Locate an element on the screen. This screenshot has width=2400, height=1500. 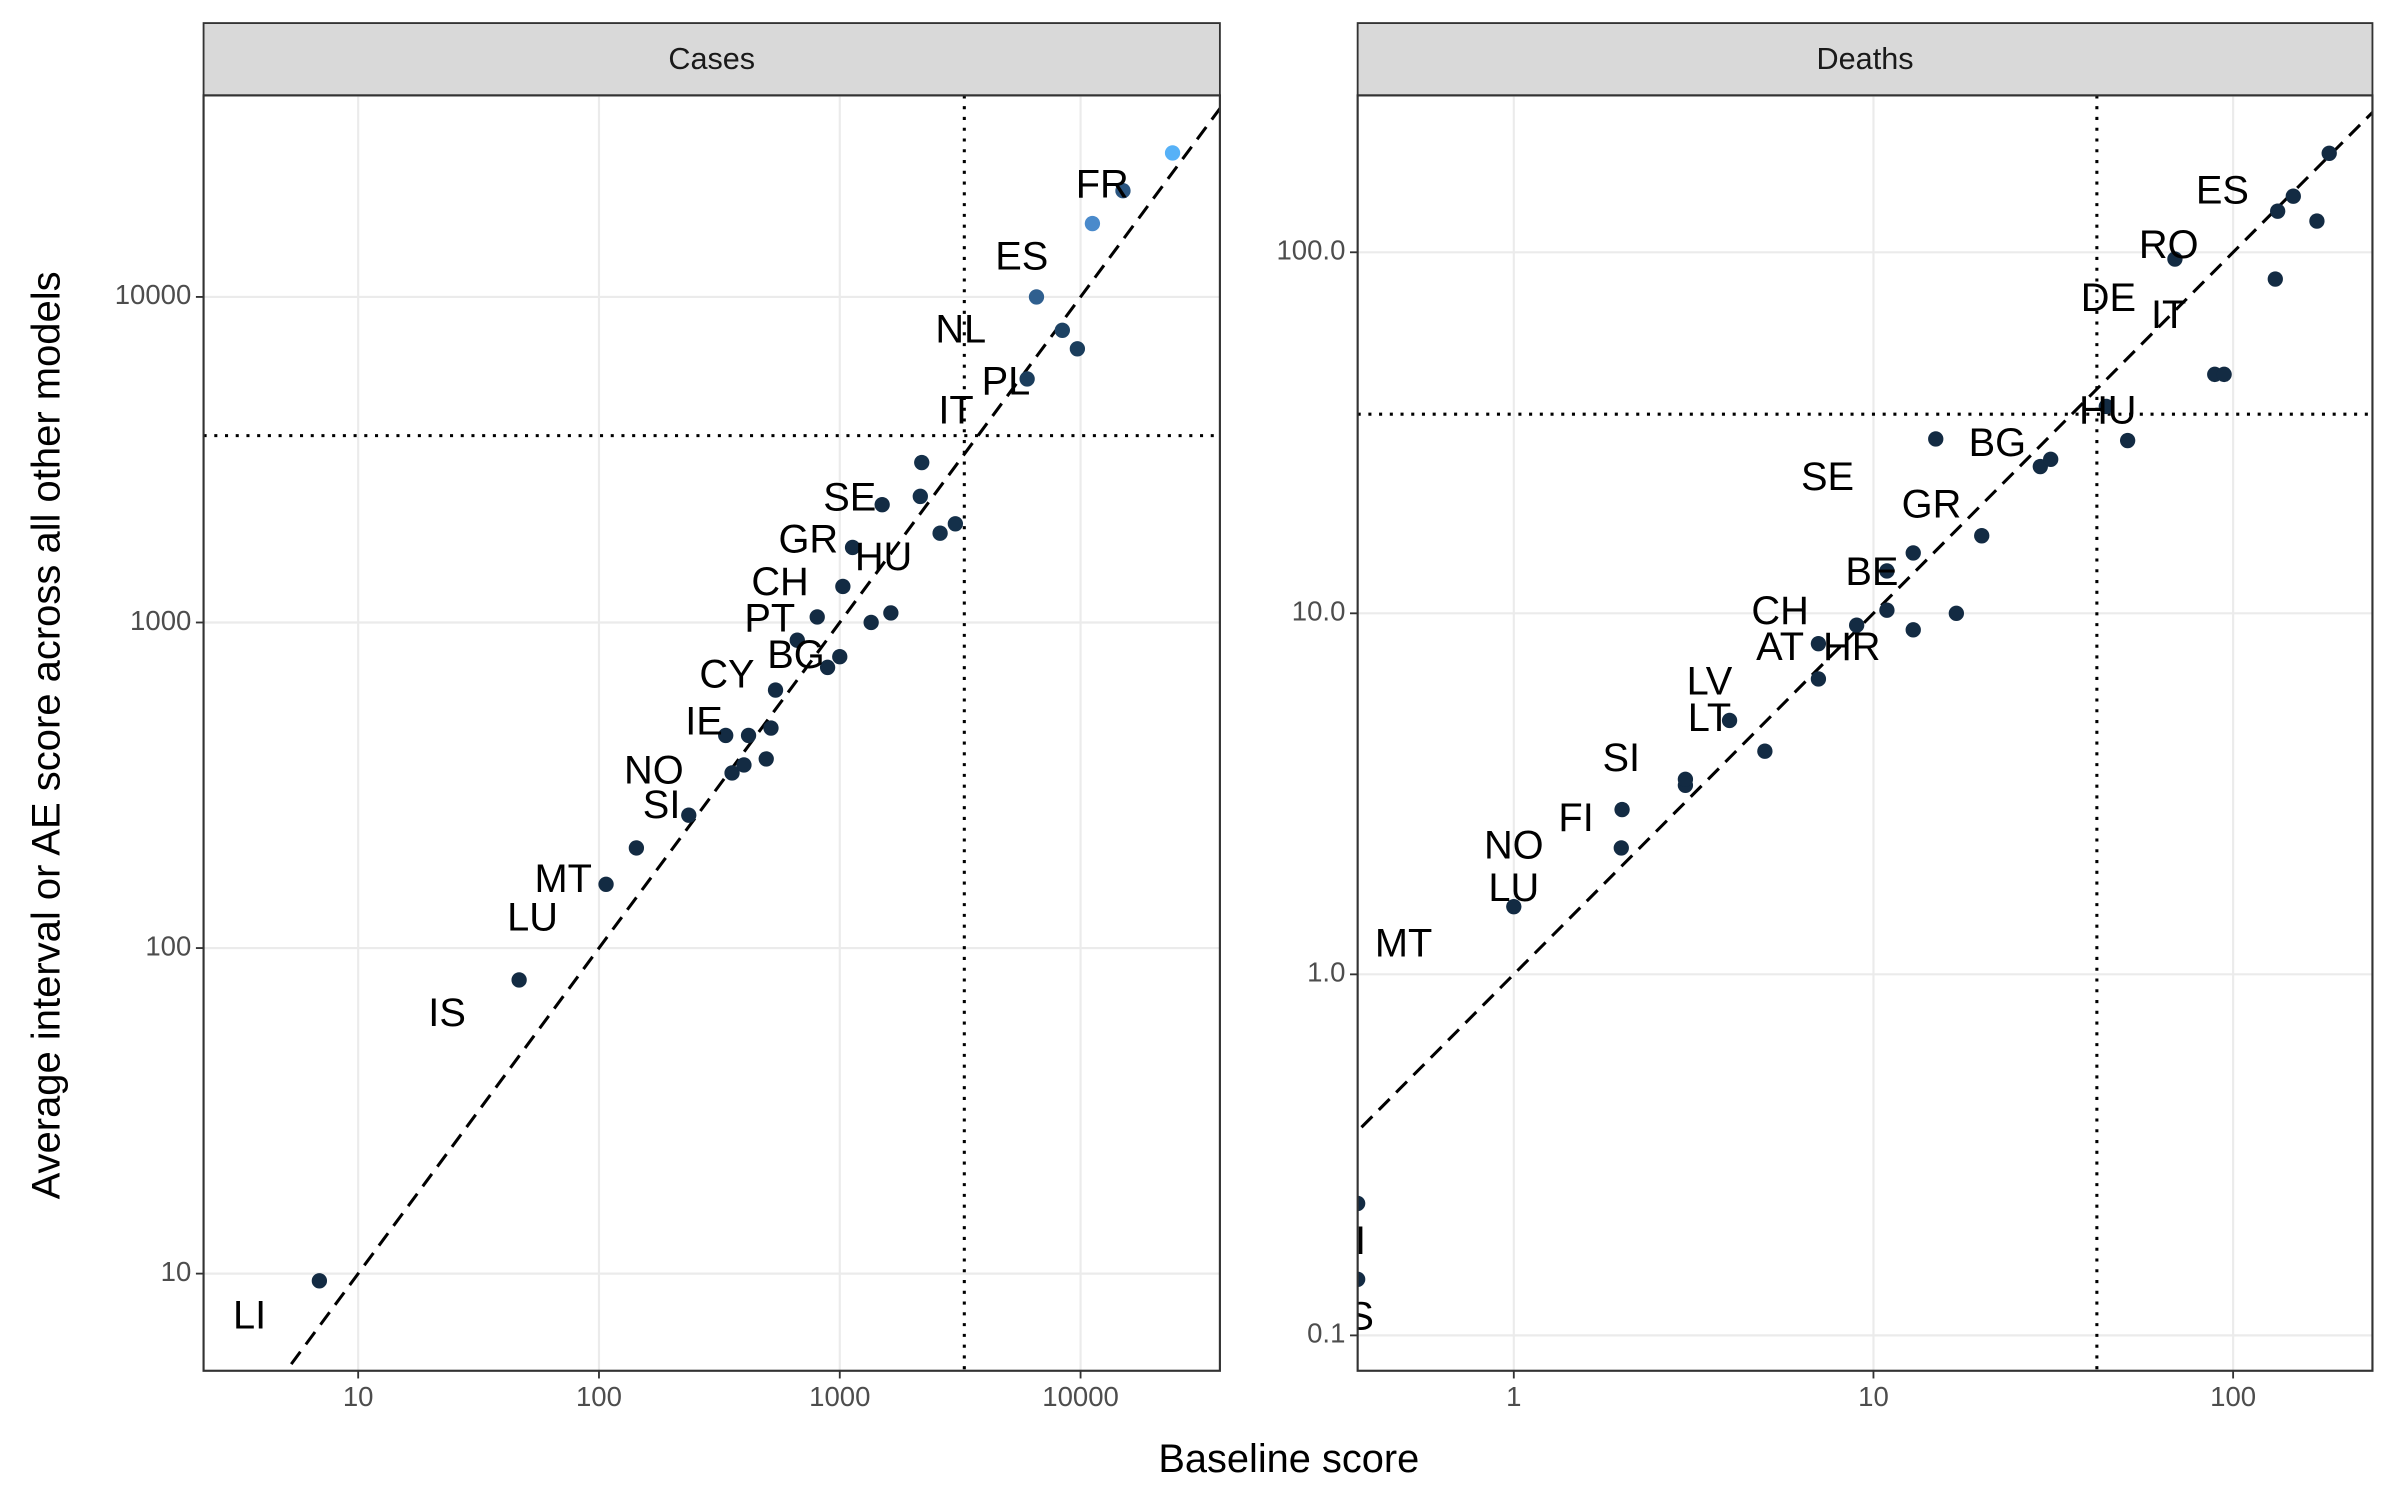
x-tick-label: 10 is located at coordinates (1873, 1396).